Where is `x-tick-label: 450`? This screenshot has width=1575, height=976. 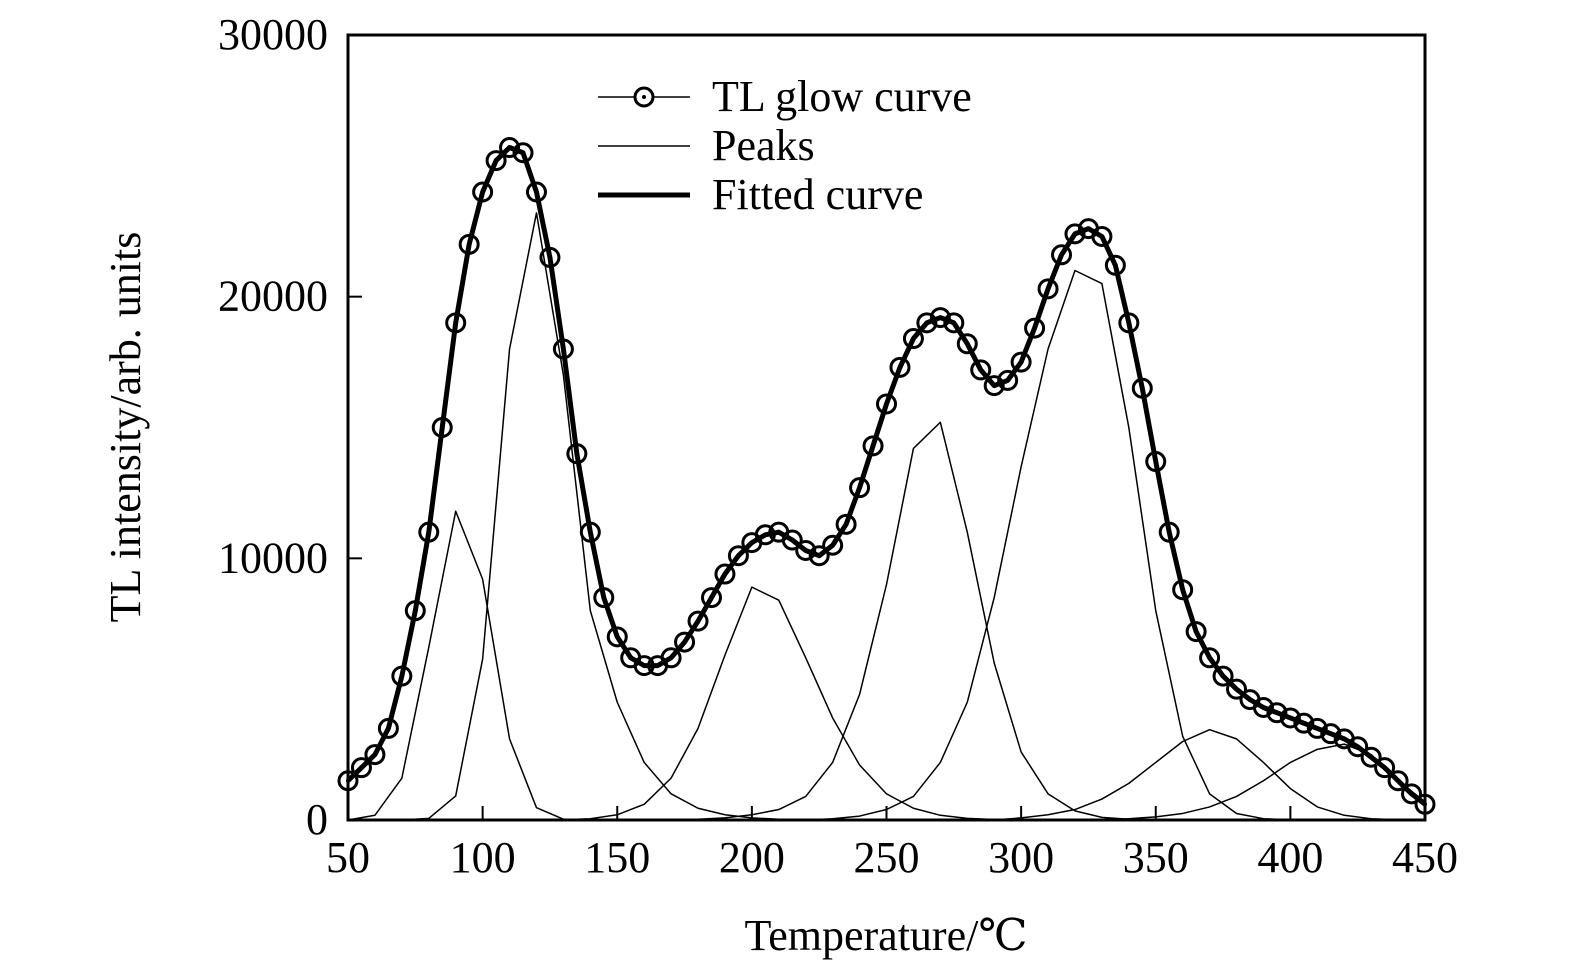
x-tick-label: 450 is located at coordinates (1425, 857).